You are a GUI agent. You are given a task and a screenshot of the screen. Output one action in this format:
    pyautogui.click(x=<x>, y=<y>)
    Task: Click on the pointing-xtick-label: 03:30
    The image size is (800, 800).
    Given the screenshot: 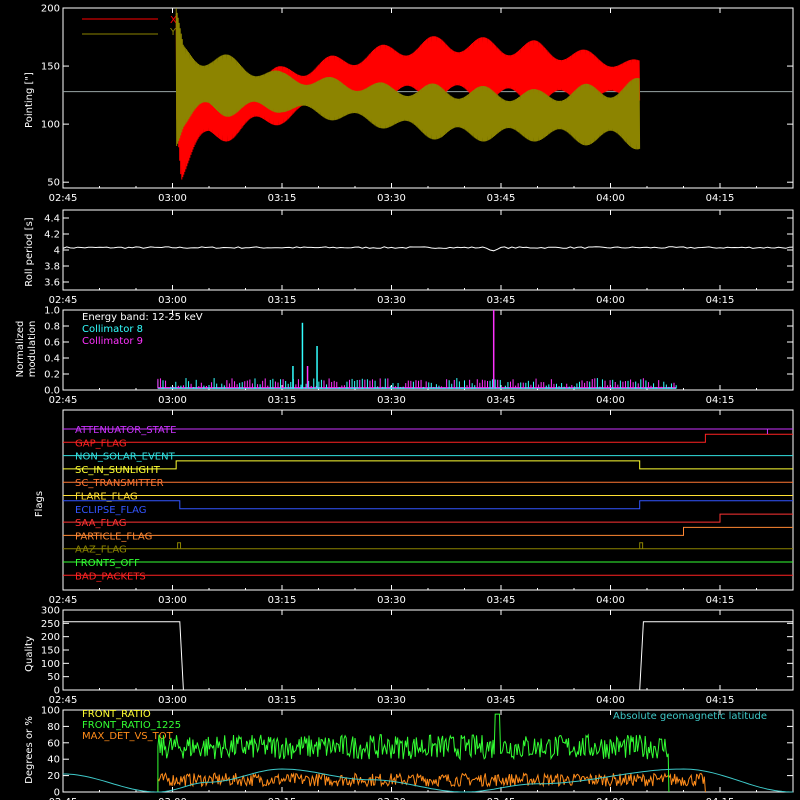 What is the action you would take?
    pyautogui.click(x=391, y=198)
    